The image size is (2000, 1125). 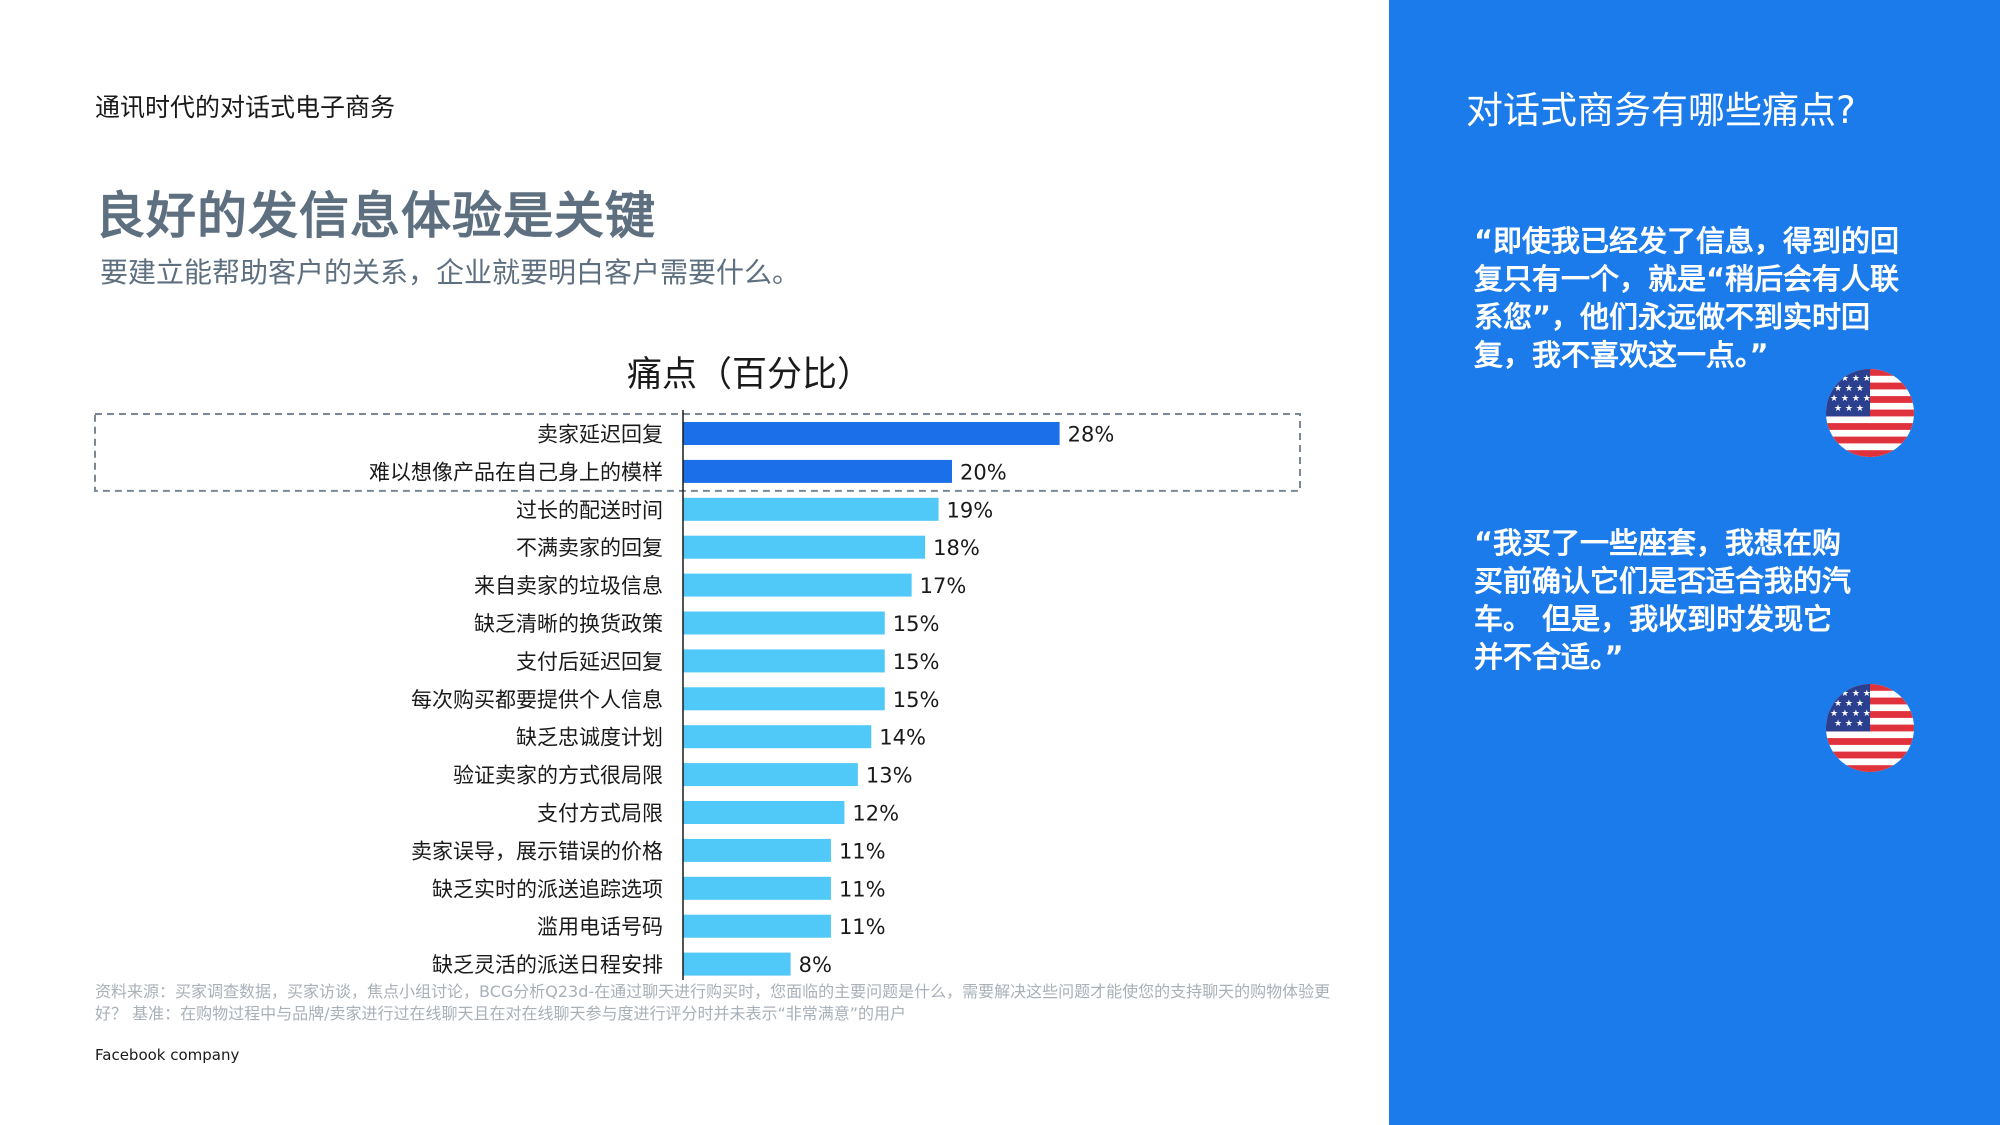 I want to click on value-label: 28%, so click(x=1091, y=435).